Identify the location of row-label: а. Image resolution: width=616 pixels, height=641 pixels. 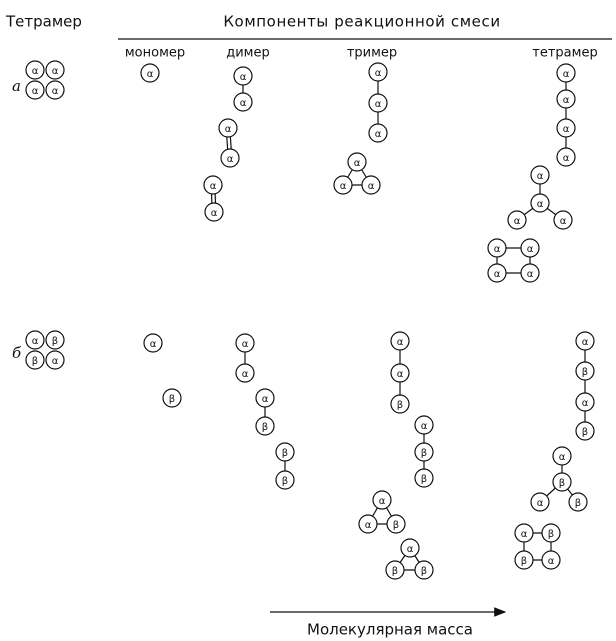
(16, 86).